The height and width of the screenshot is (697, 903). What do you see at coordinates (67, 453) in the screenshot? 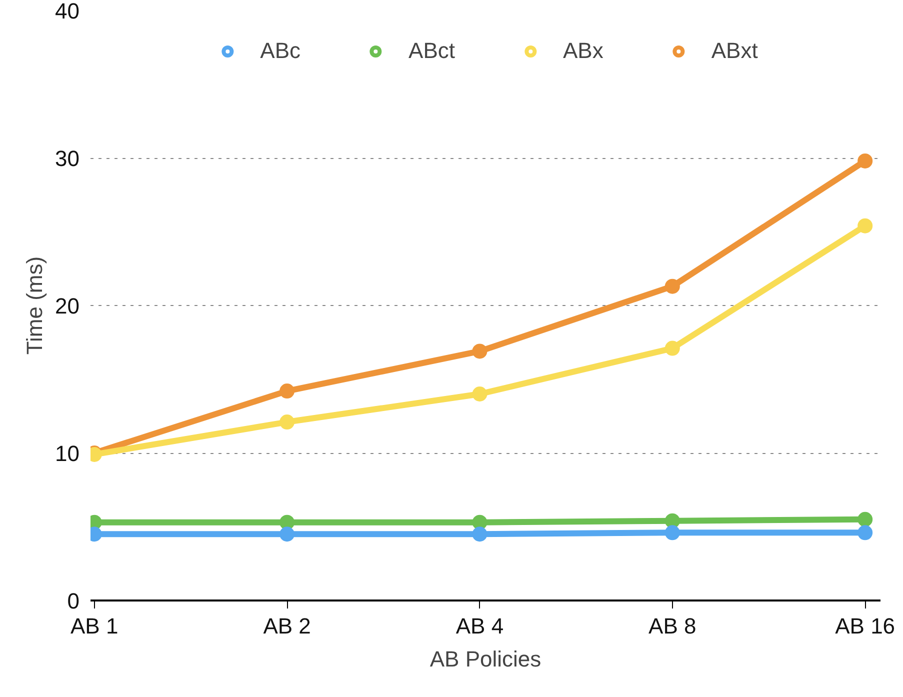
I see `y-tick-label: 10` at bounding box center [67, 453].